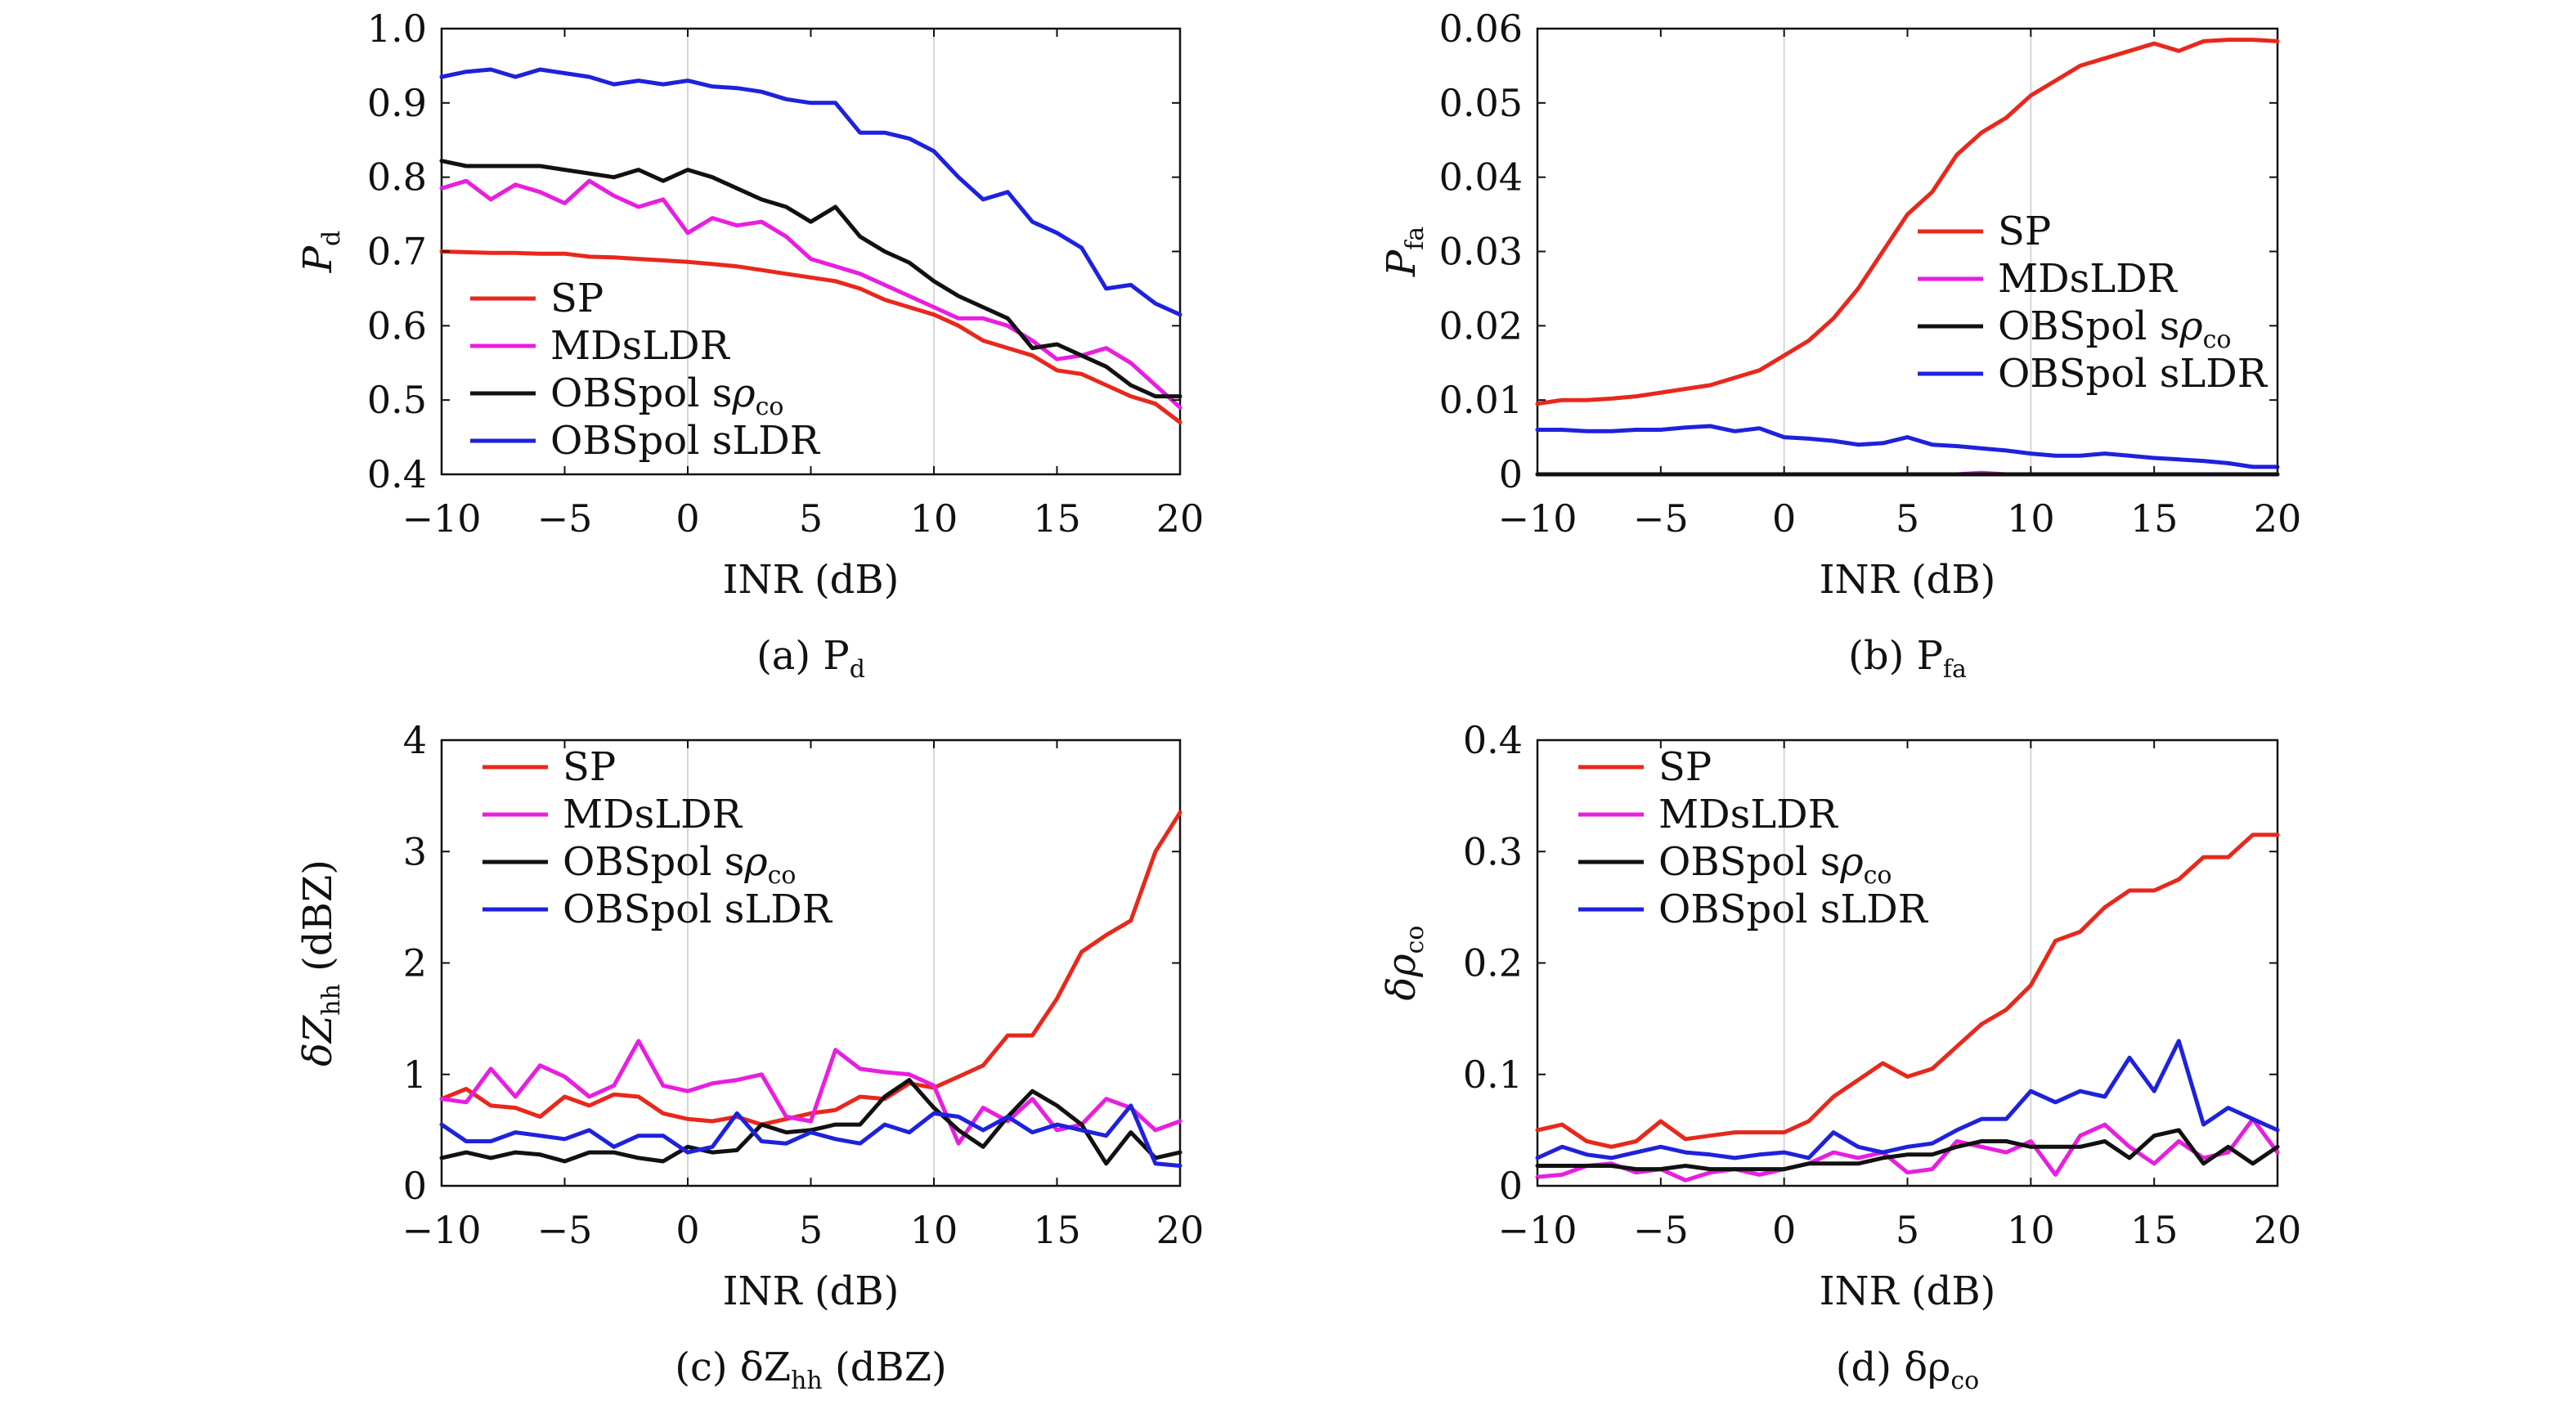  What do you see at coordinates (415, 1075) in the screenshot?
I see `y-tick-label: 1` at bounding box center [415, 1075].